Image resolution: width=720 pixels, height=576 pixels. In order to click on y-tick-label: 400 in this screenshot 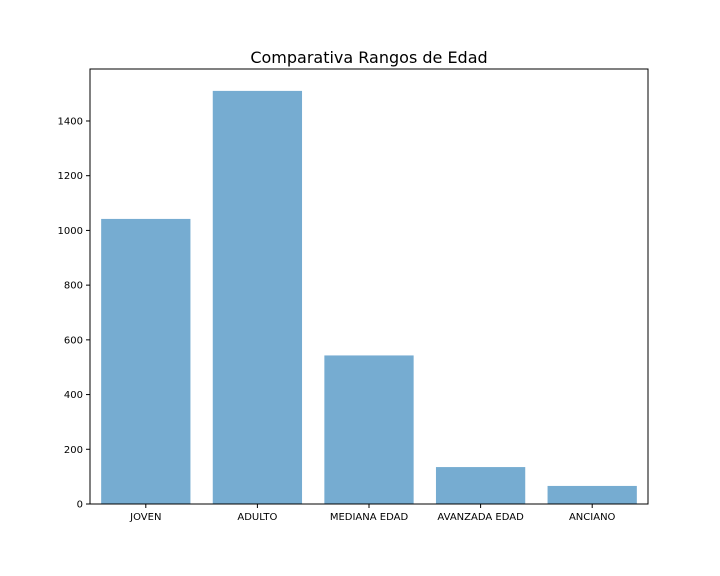, I will do `click(73, 395)`.